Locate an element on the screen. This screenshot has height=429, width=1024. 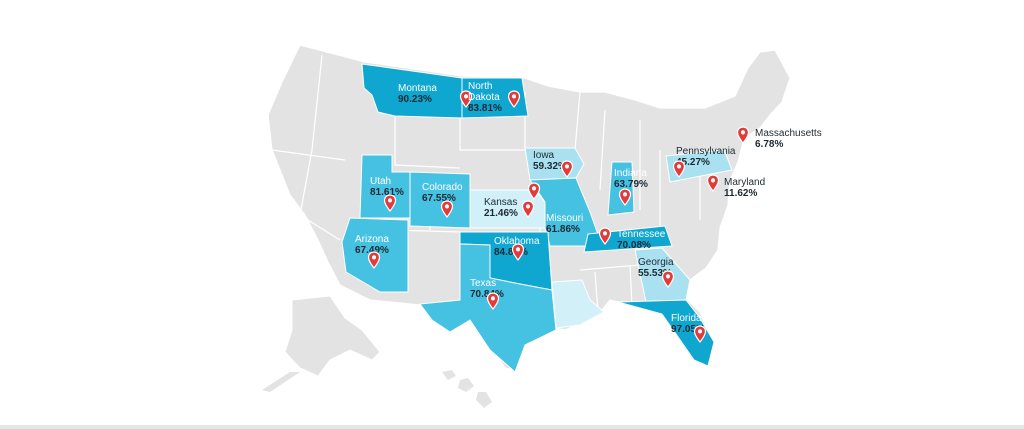
state-value: 6.78% is located at coordinates (769, 144).